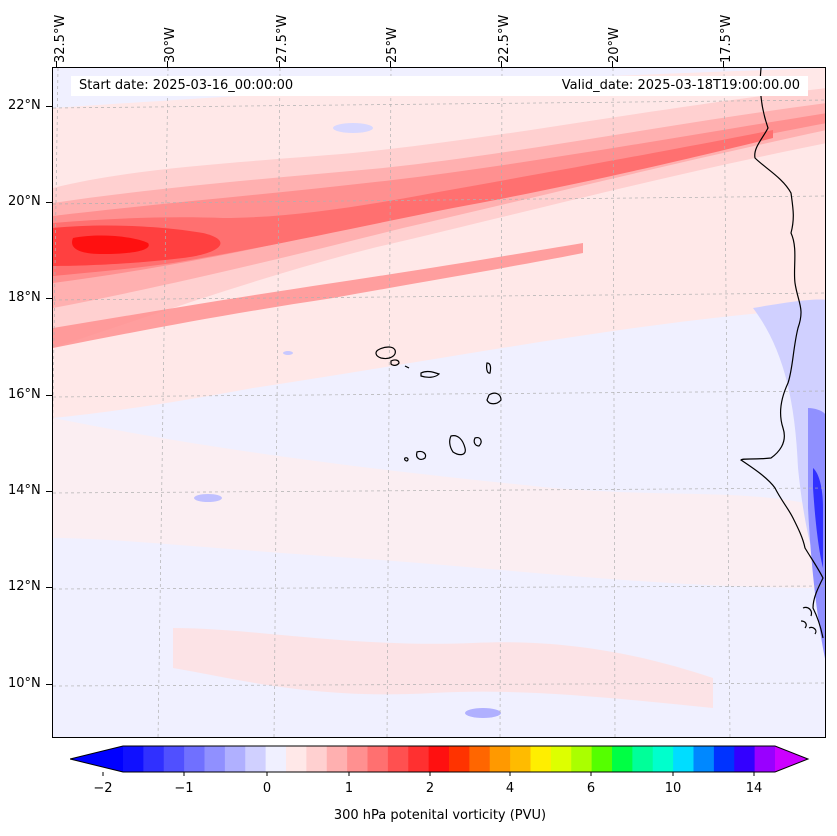 The width and height of the screenshot is (837, 836). Describe the element at coordinates (808, 620) in the screenshot. I see `island-bijagos` at that location.